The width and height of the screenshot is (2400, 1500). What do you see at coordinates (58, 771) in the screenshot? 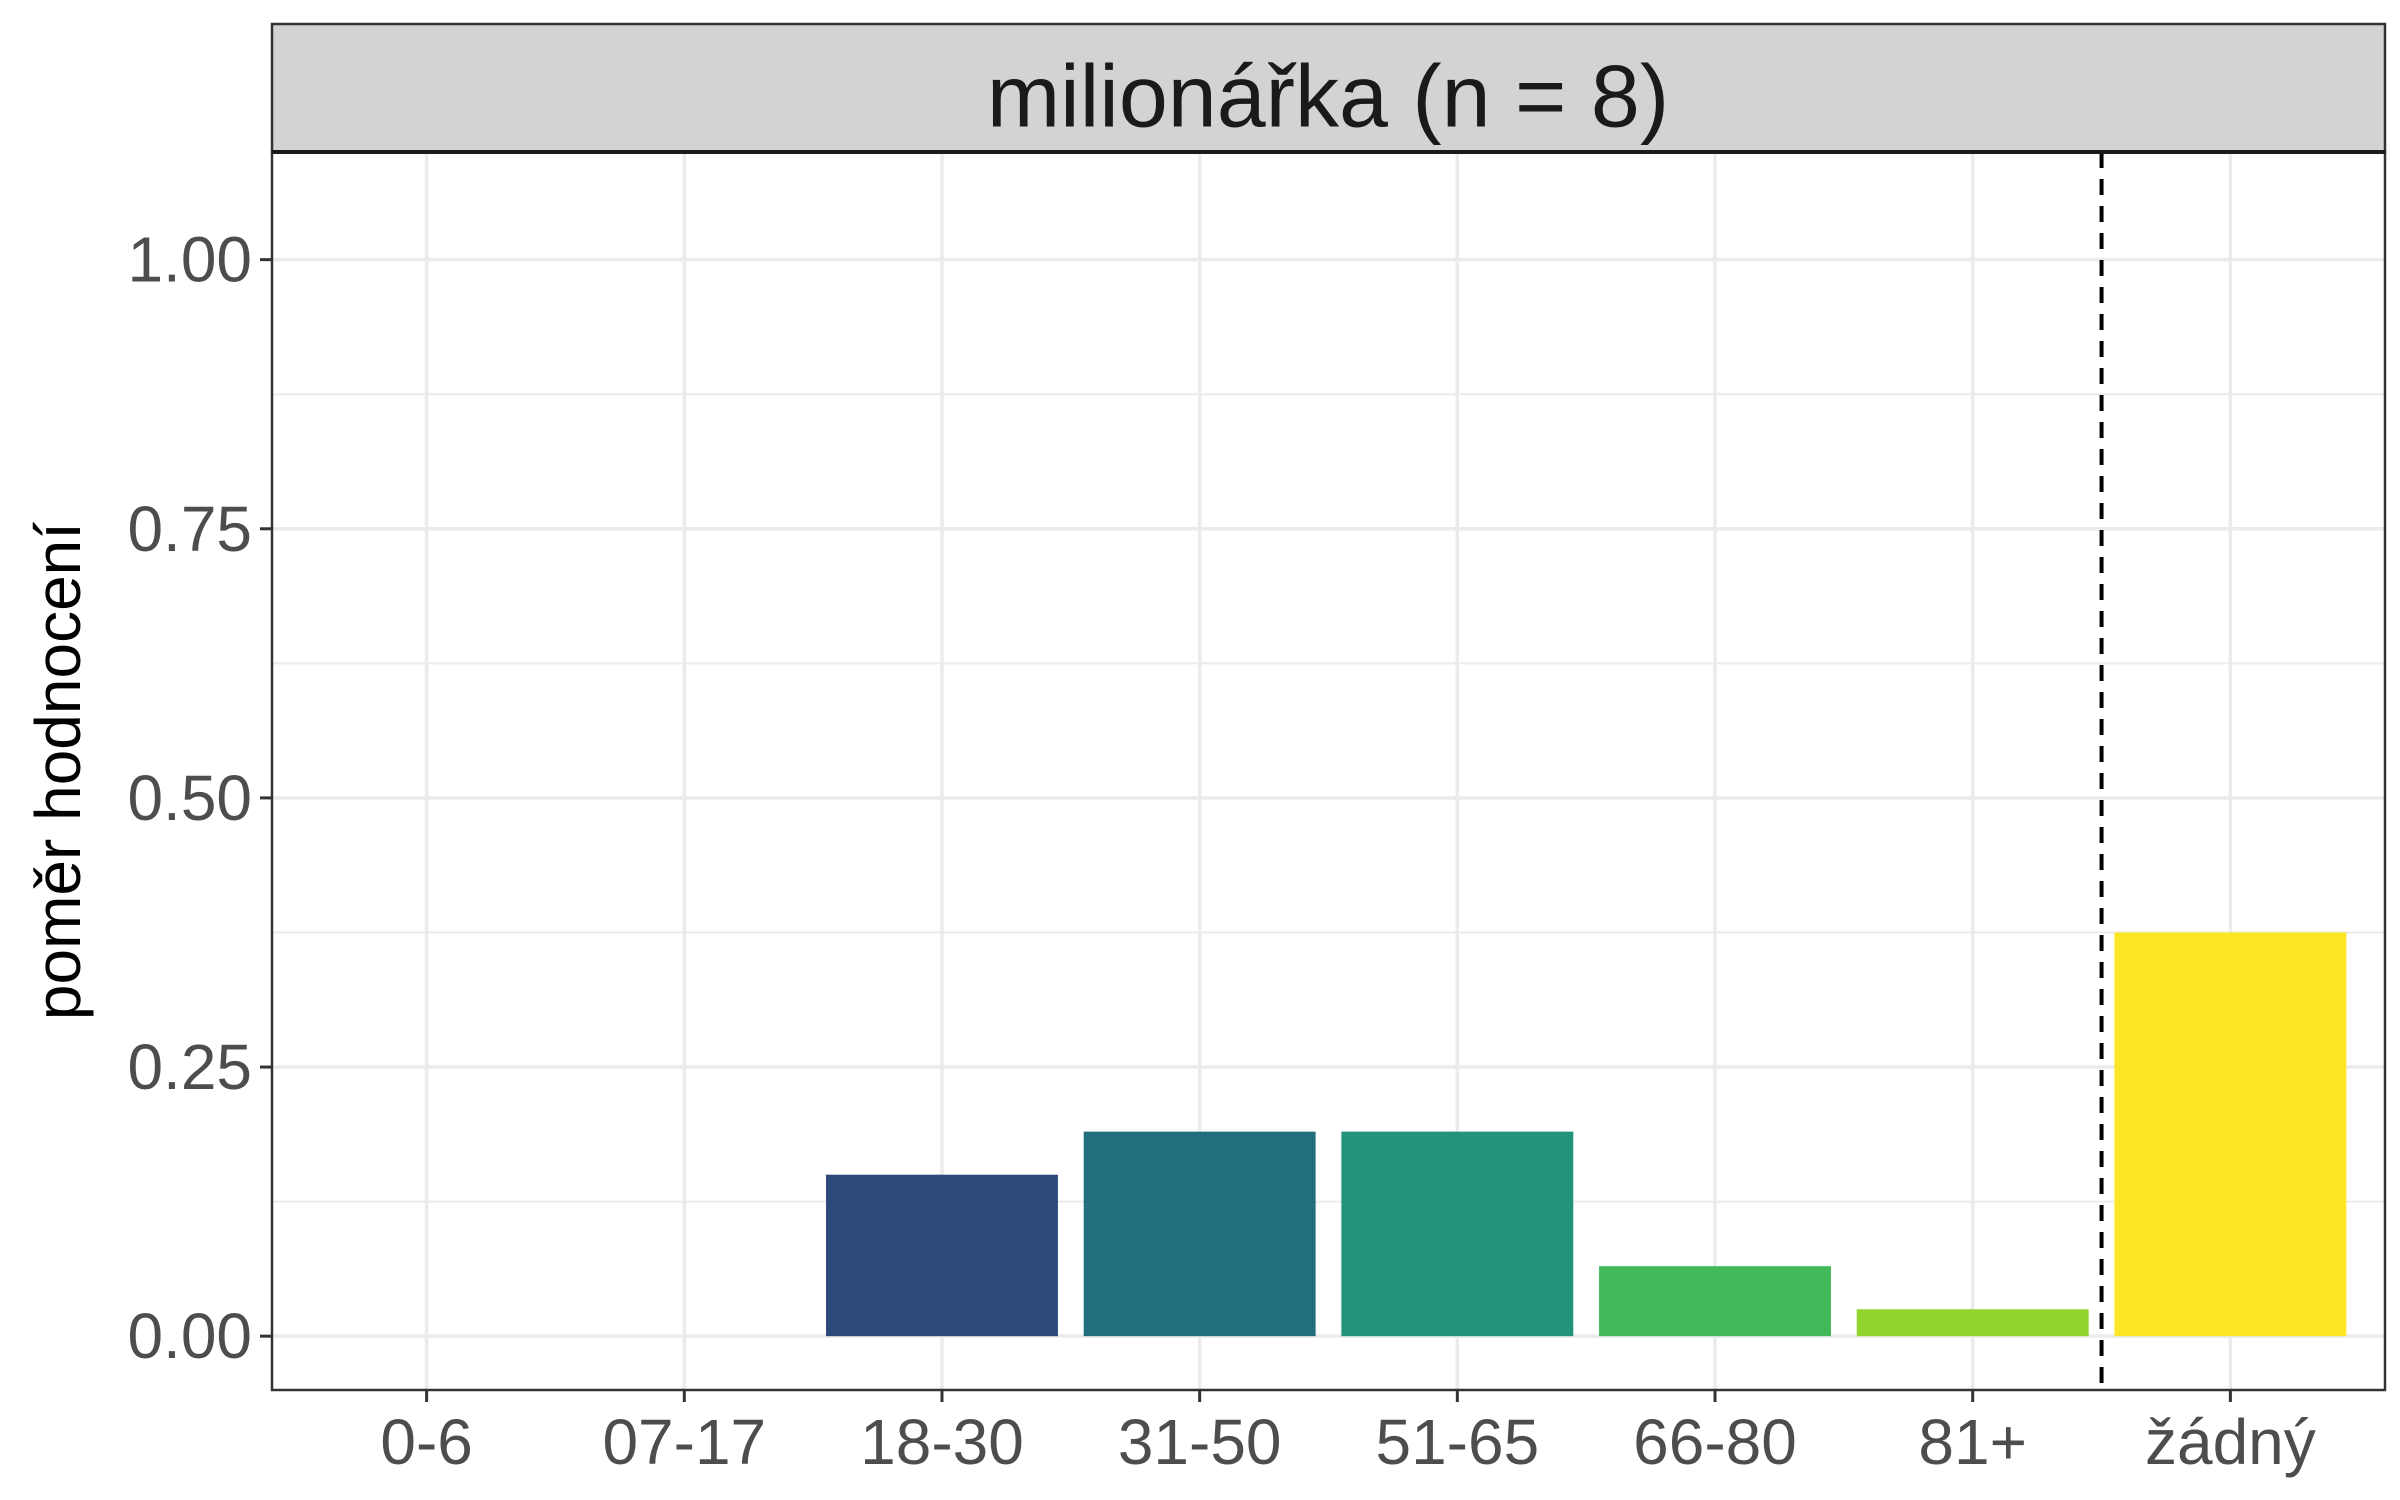
I see `y-axis-title: poměr hodnocení` at bounding box center [58, 771].